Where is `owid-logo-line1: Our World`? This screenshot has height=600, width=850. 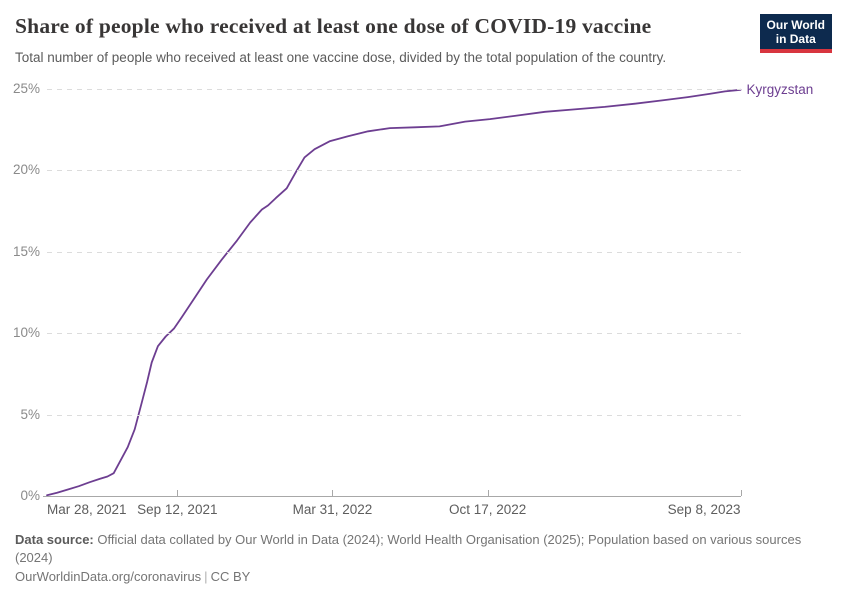
owid-logo-line1: Our World is located at coordinates (795, 25).